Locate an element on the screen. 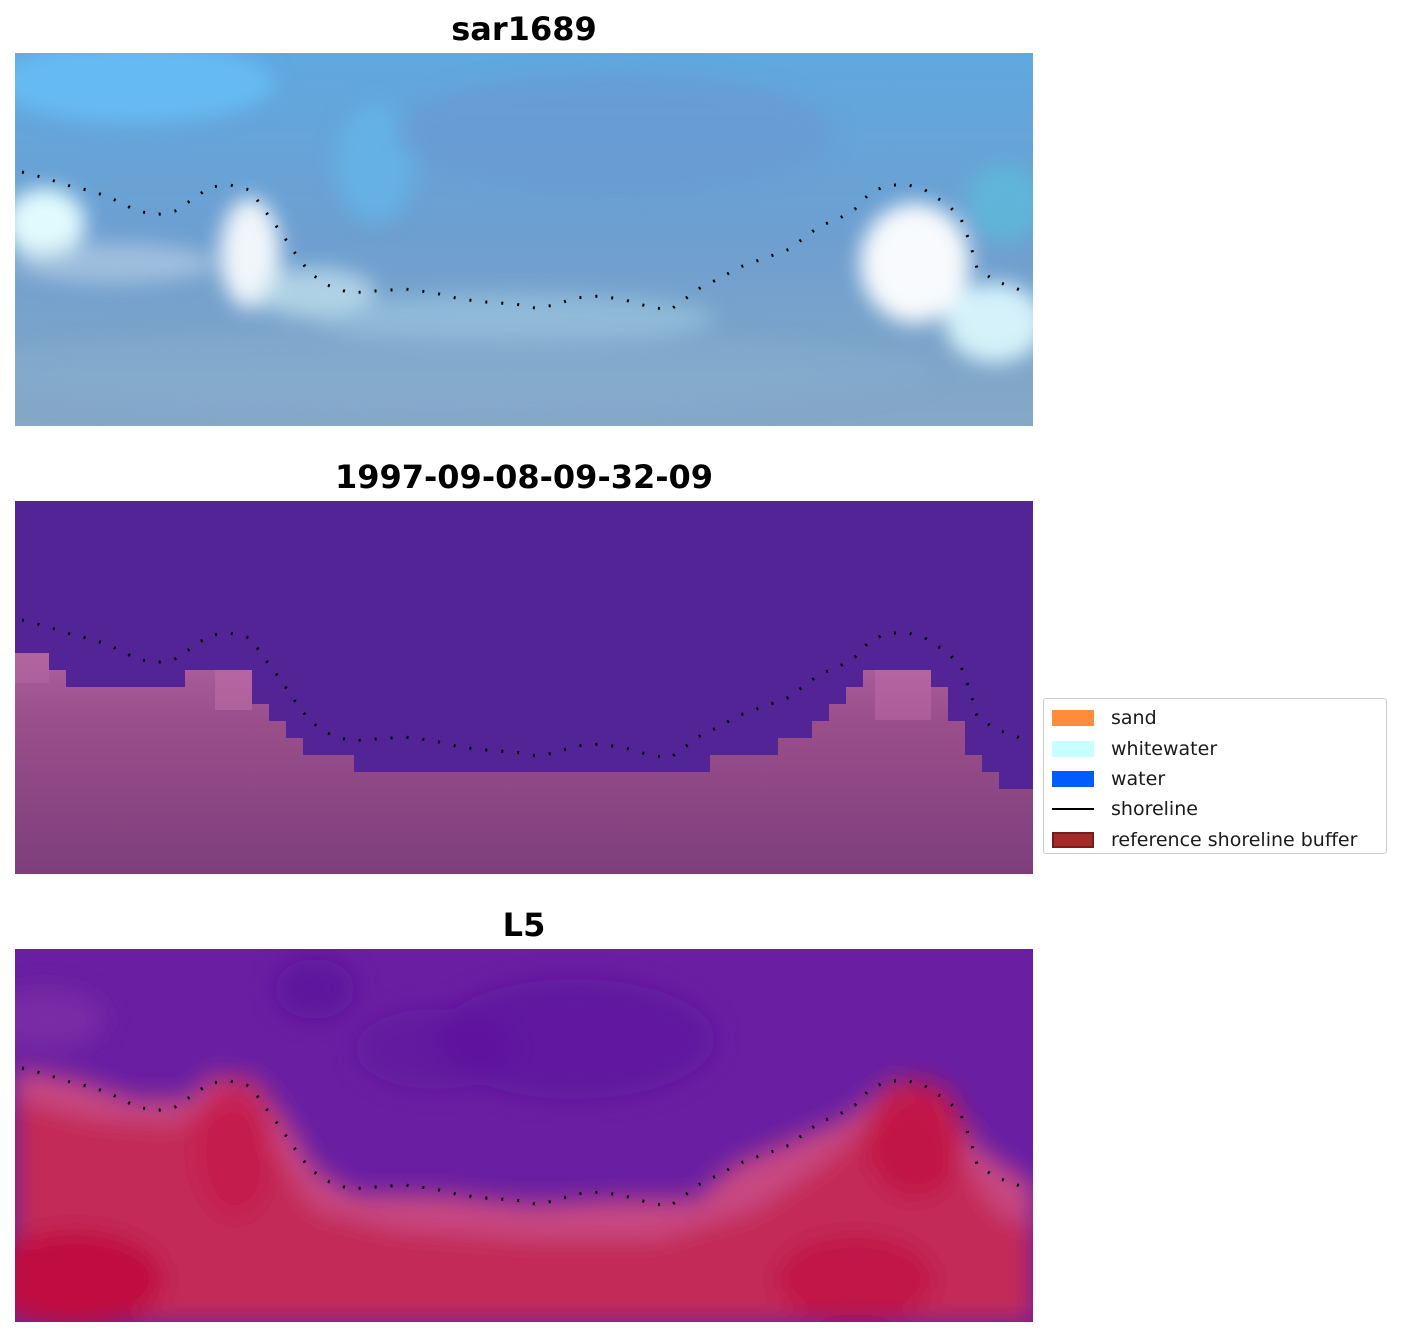  legend-label: water is located at coordinates (1138, 778).